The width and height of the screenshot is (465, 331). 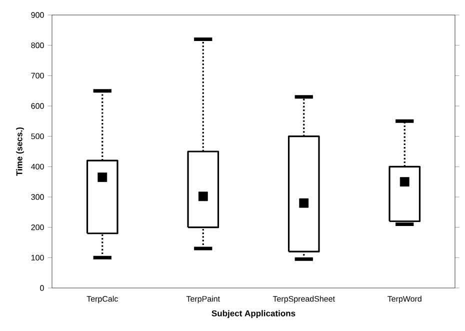 What do you see at coordinates (37, 257) in the screenshot?
I see `y-tick-label: 100` at bounding box center [37, 257].